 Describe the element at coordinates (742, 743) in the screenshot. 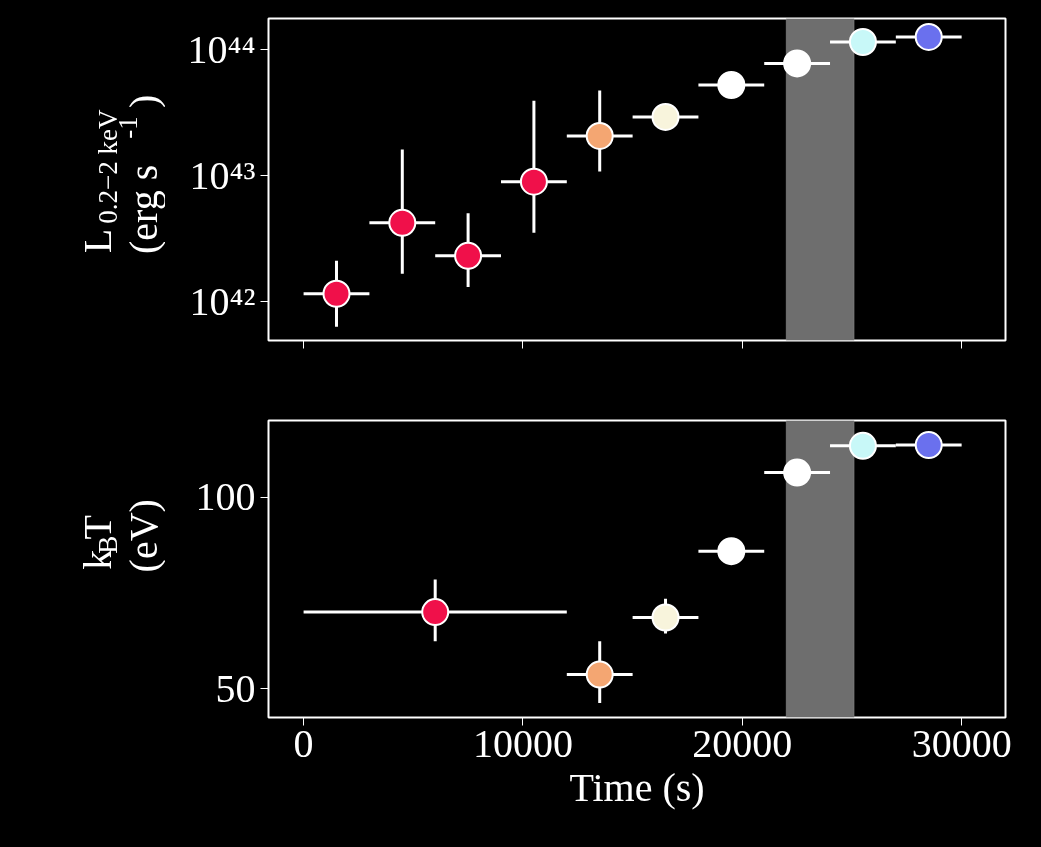

I see `x-tick-label: 20000` at that location.